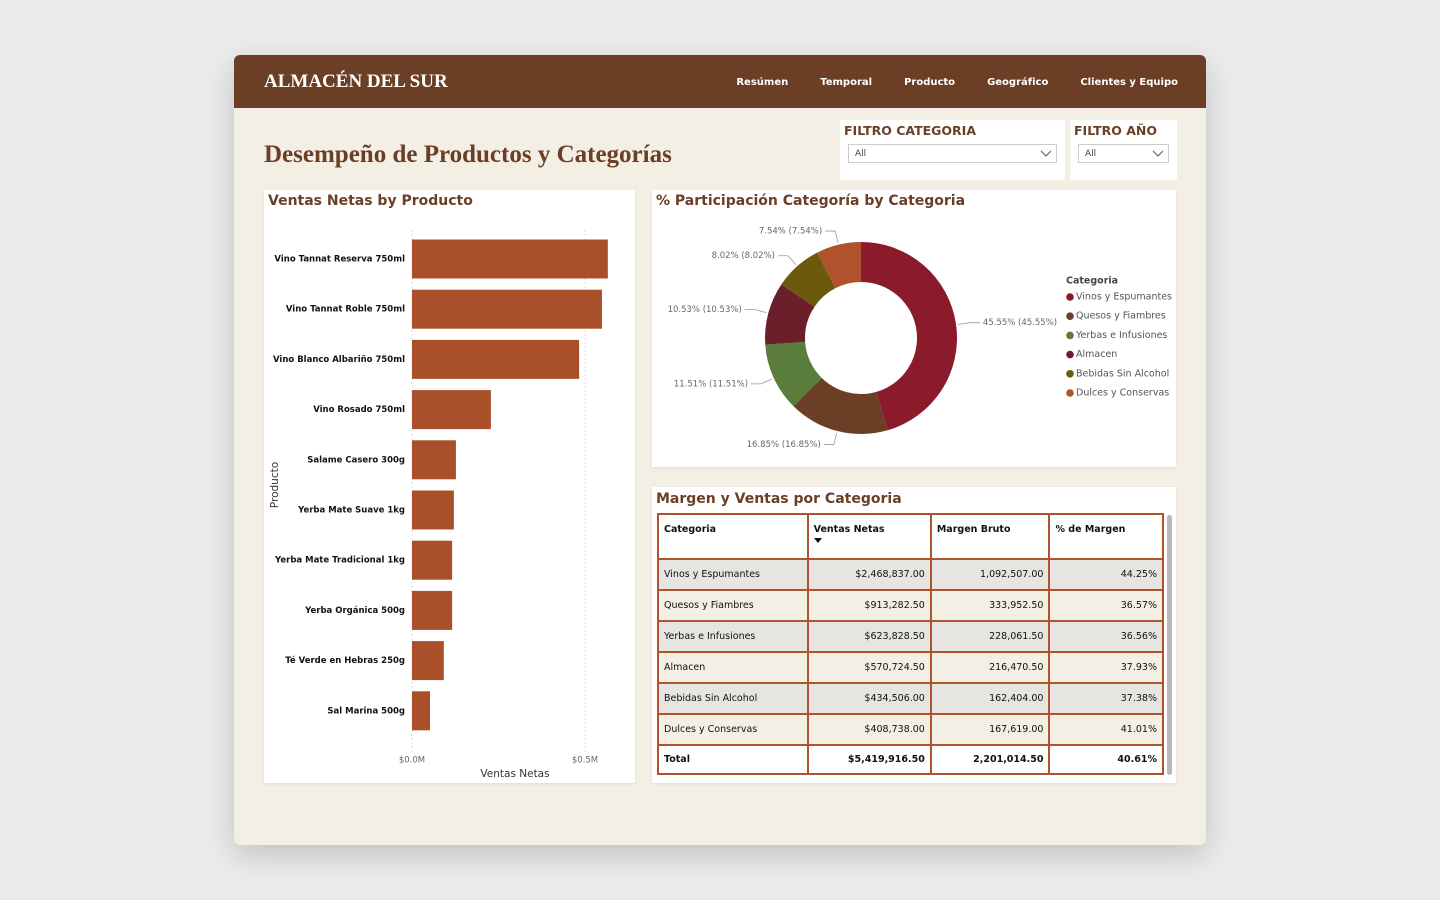 This screenshot has width=1440, height=900. What do you see at coordinates (1106, 574) in the screenshot?
I see `table-cell: 44.25%` at bounding box center [1106, 574].